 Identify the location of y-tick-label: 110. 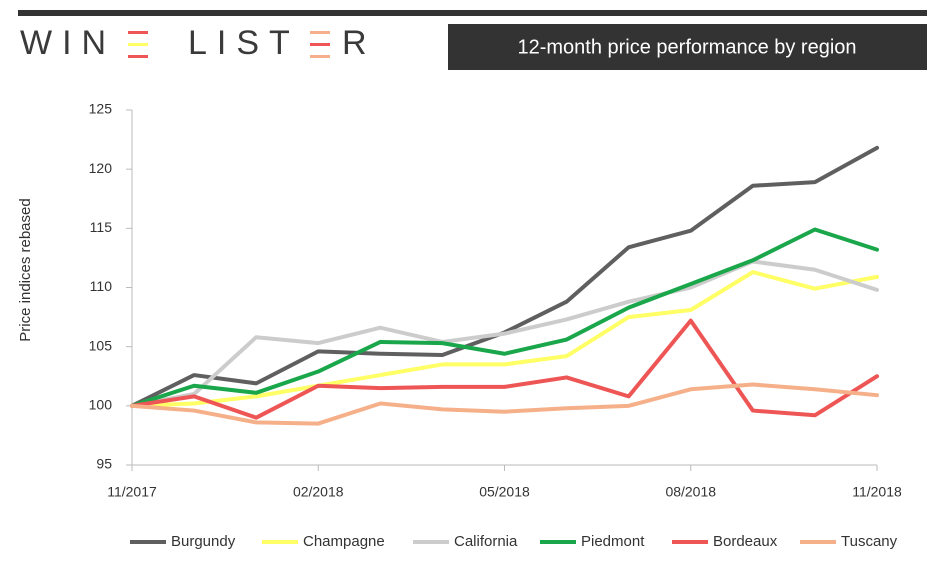
(101, 286).